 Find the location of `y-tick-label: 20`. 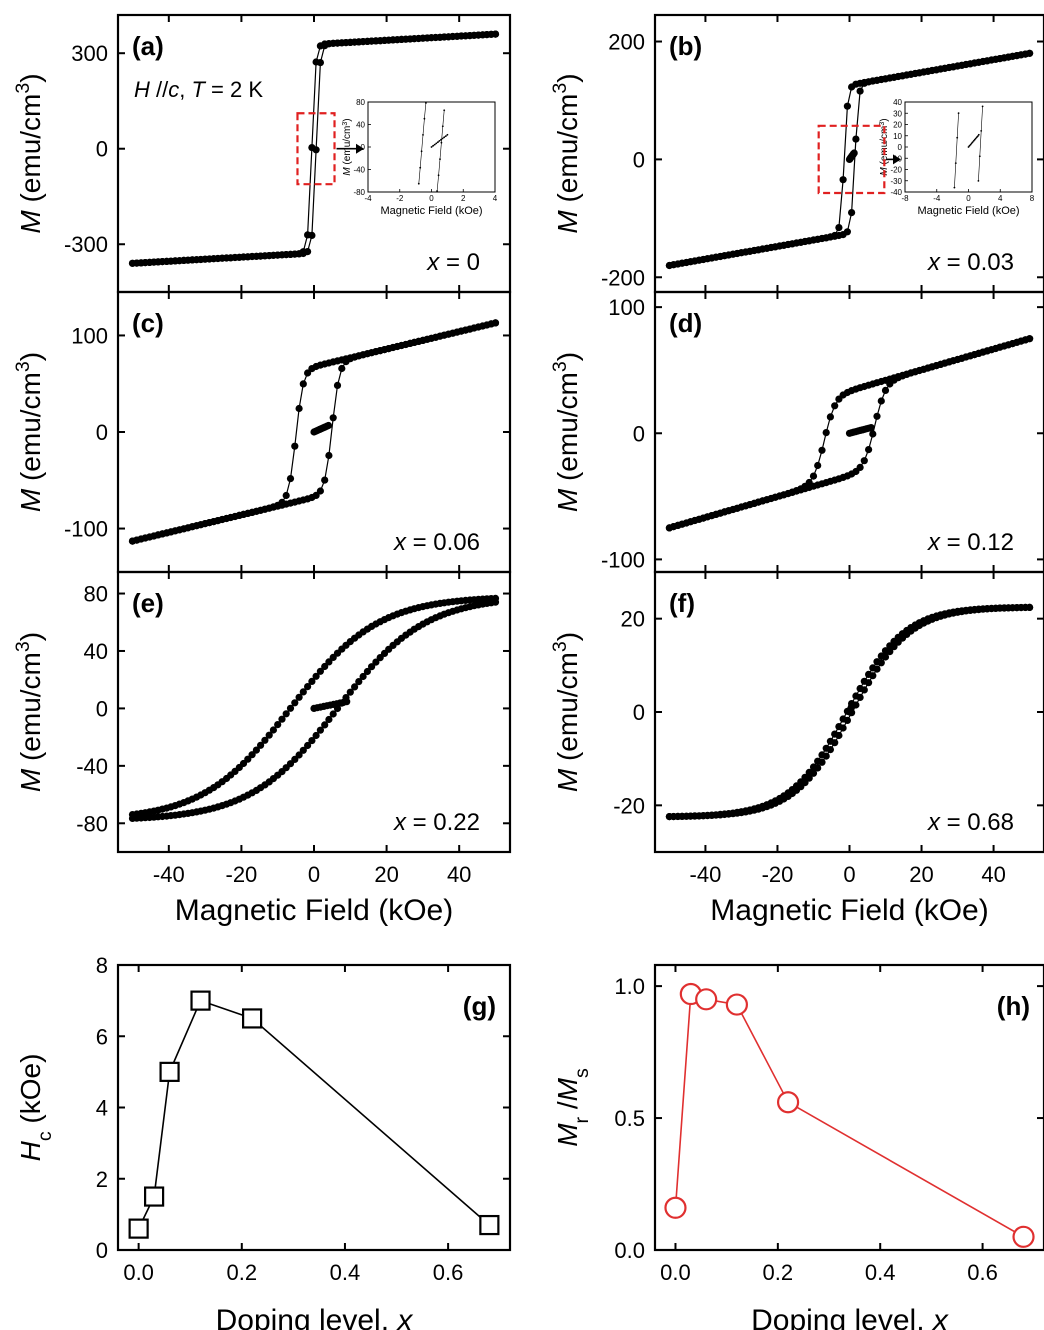

y-tick-label: 20 is located at coordinates (633, 619).